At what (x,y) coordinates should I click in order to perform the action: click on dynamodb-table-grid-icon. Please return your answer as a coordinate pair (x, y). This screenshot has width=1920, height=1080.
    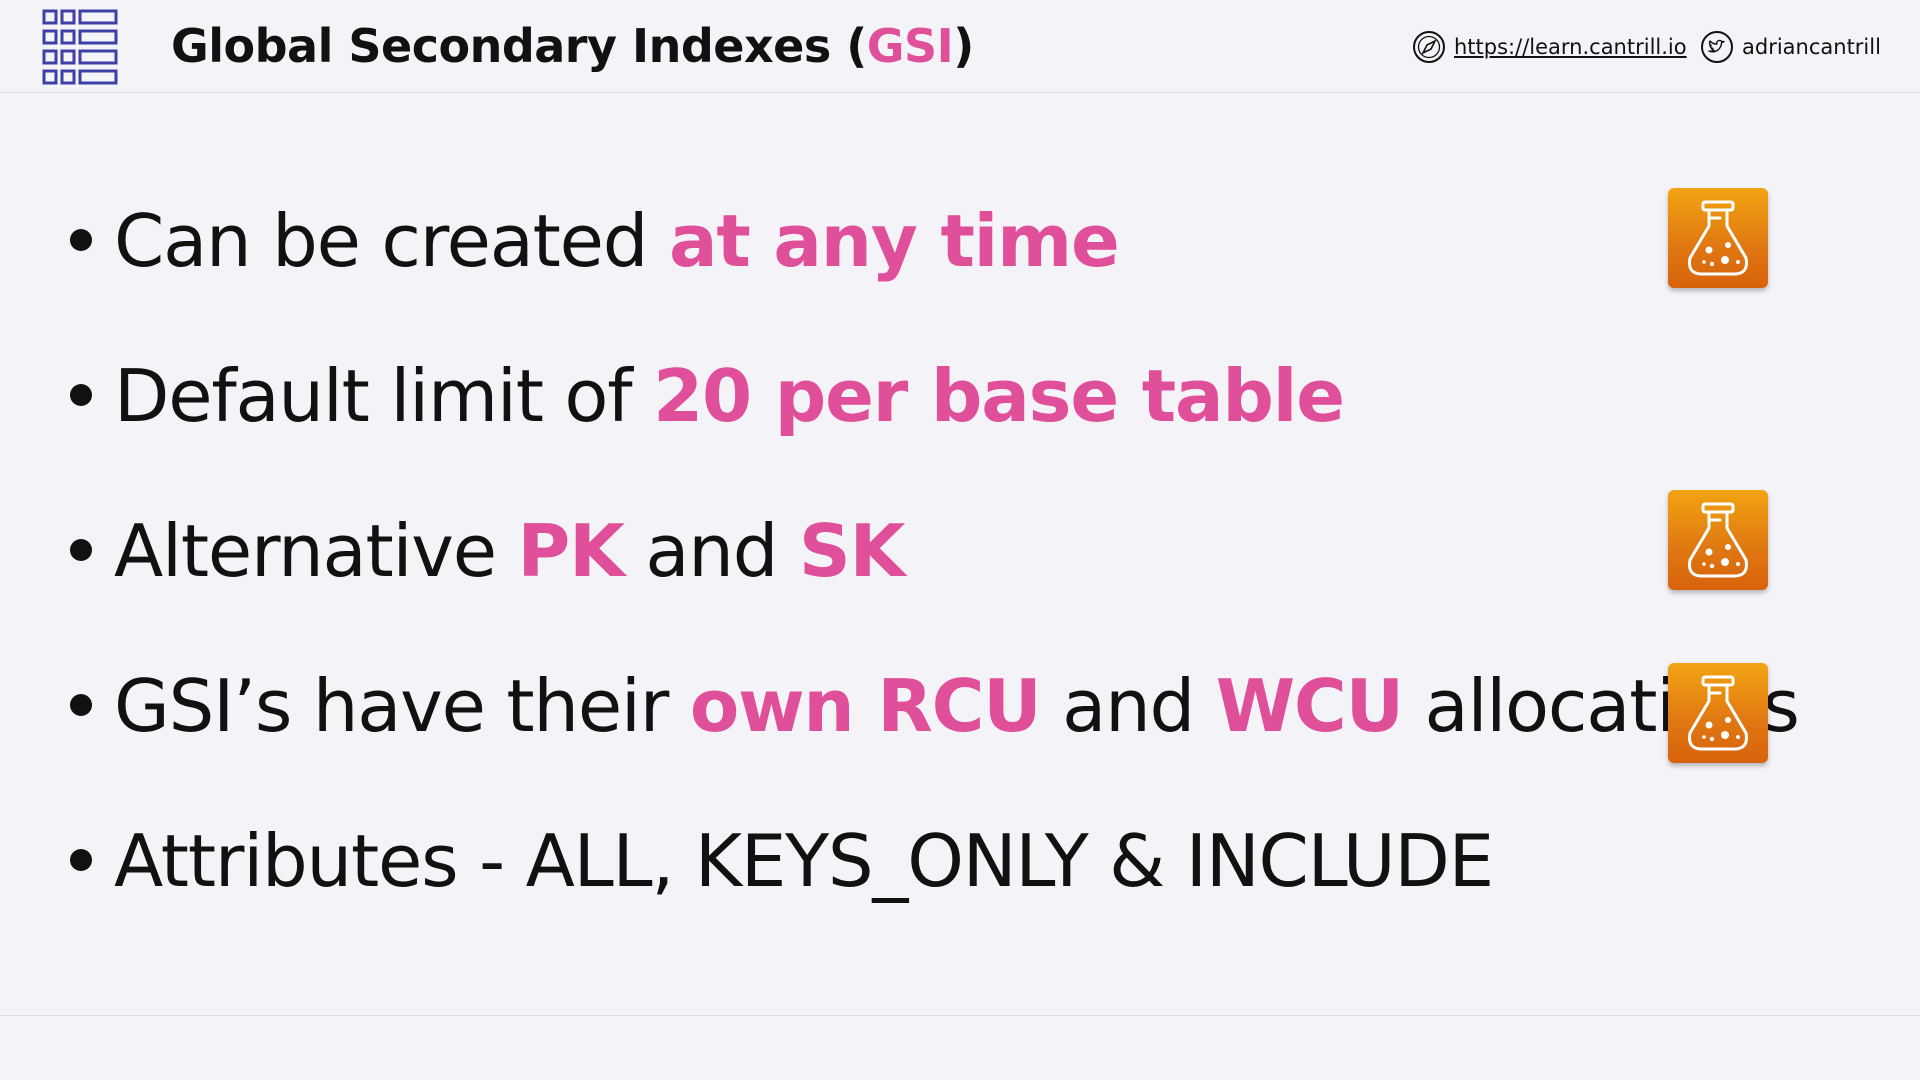
    Looking at the image, I should click on (80, 47).